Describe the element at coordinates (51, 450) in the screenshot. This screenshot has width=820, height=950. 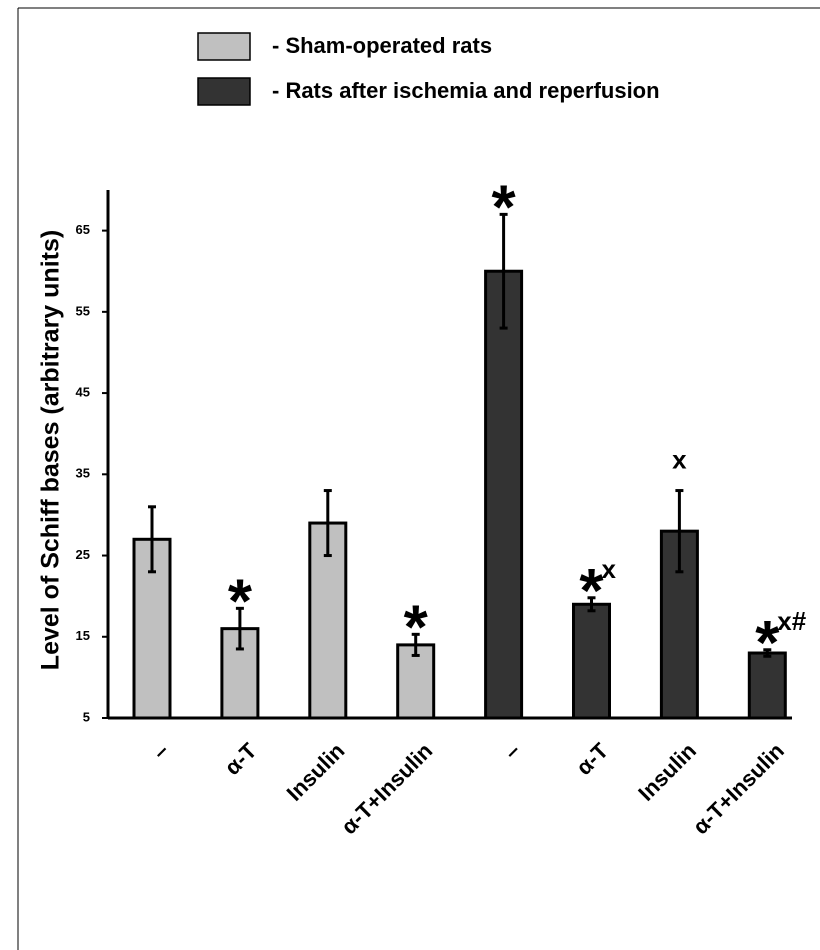
I see `y-axis-label: Level of Schiff bases (arbitrary units)` at that location.